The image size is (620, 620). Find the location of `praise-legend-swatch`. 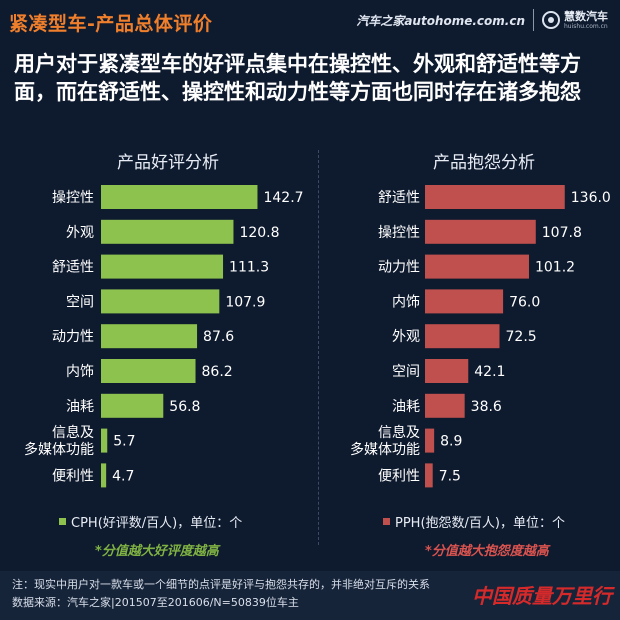

praise-legend-swatch is located at coordinates (62, 521).